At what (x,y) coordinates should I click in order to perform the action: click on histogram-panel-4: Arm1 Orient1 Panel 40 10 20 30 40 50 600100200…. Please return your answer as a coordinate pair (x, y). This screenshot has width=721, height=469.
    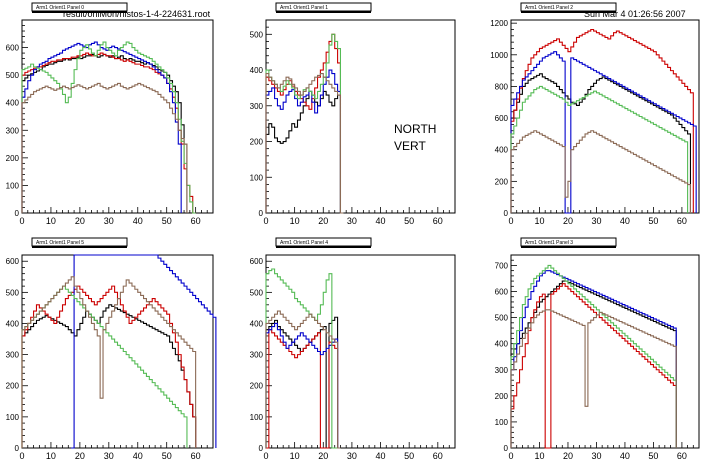
    Looking at the image, I should click on (353, 349).